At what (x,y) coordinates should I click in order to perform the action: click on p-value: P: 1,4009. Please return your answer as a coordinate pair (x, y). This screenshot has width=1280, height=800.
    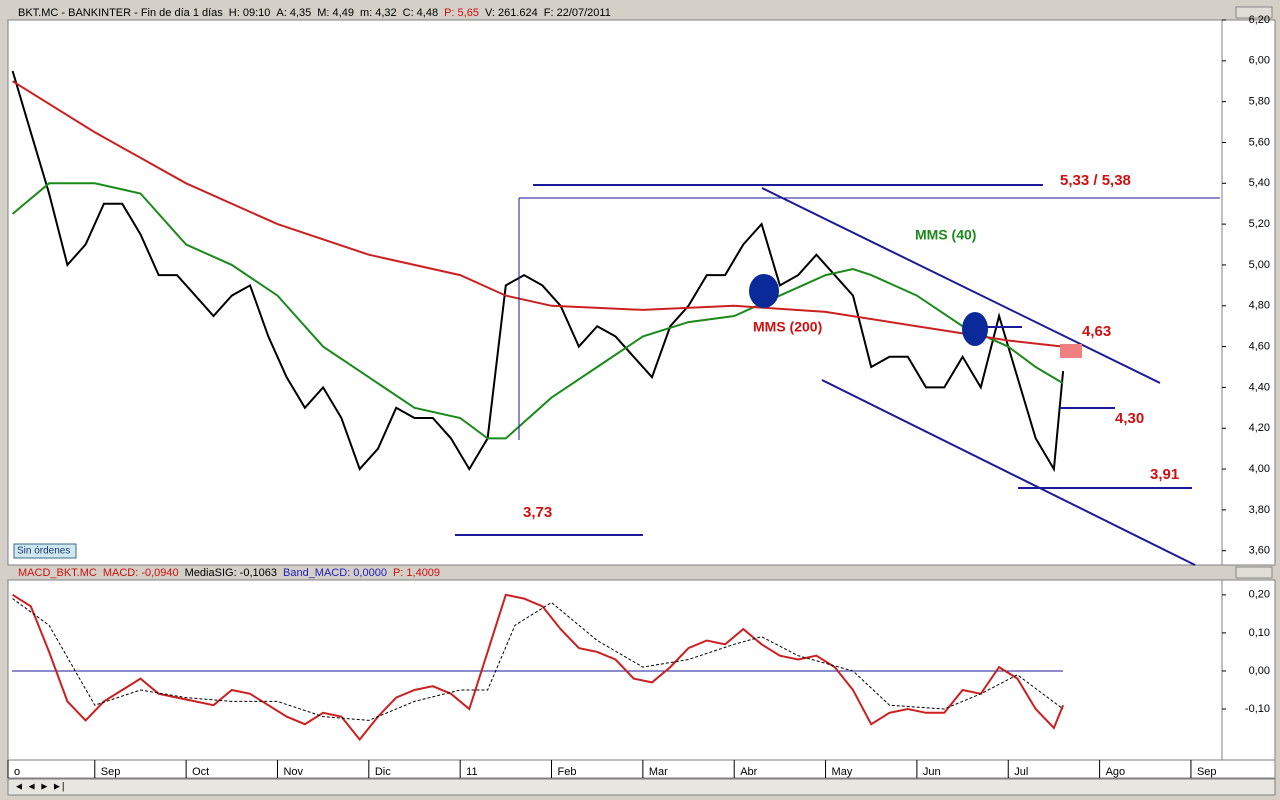
    Looking at the image, I should click on (416, 573).